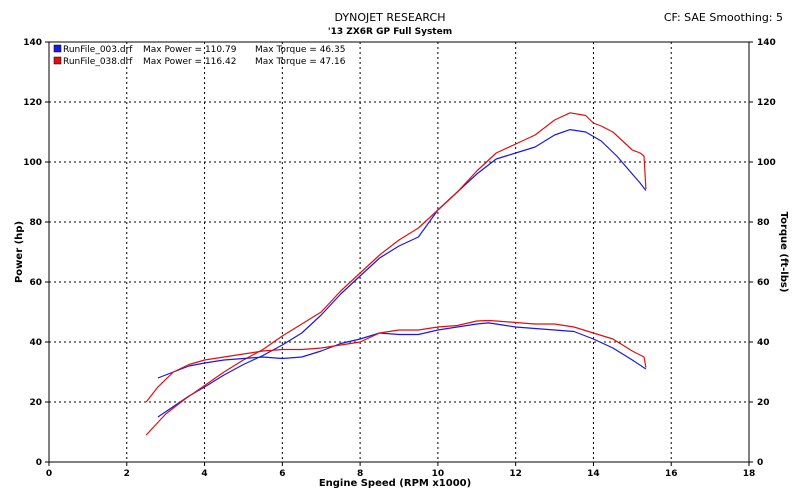 The width and height of the screenshot is (800, 495). What do you see at coordinates (189, 62) in the screenshot?
I see `legend-power-label: Max Power = 116.42` at bounding box center [189, 62].